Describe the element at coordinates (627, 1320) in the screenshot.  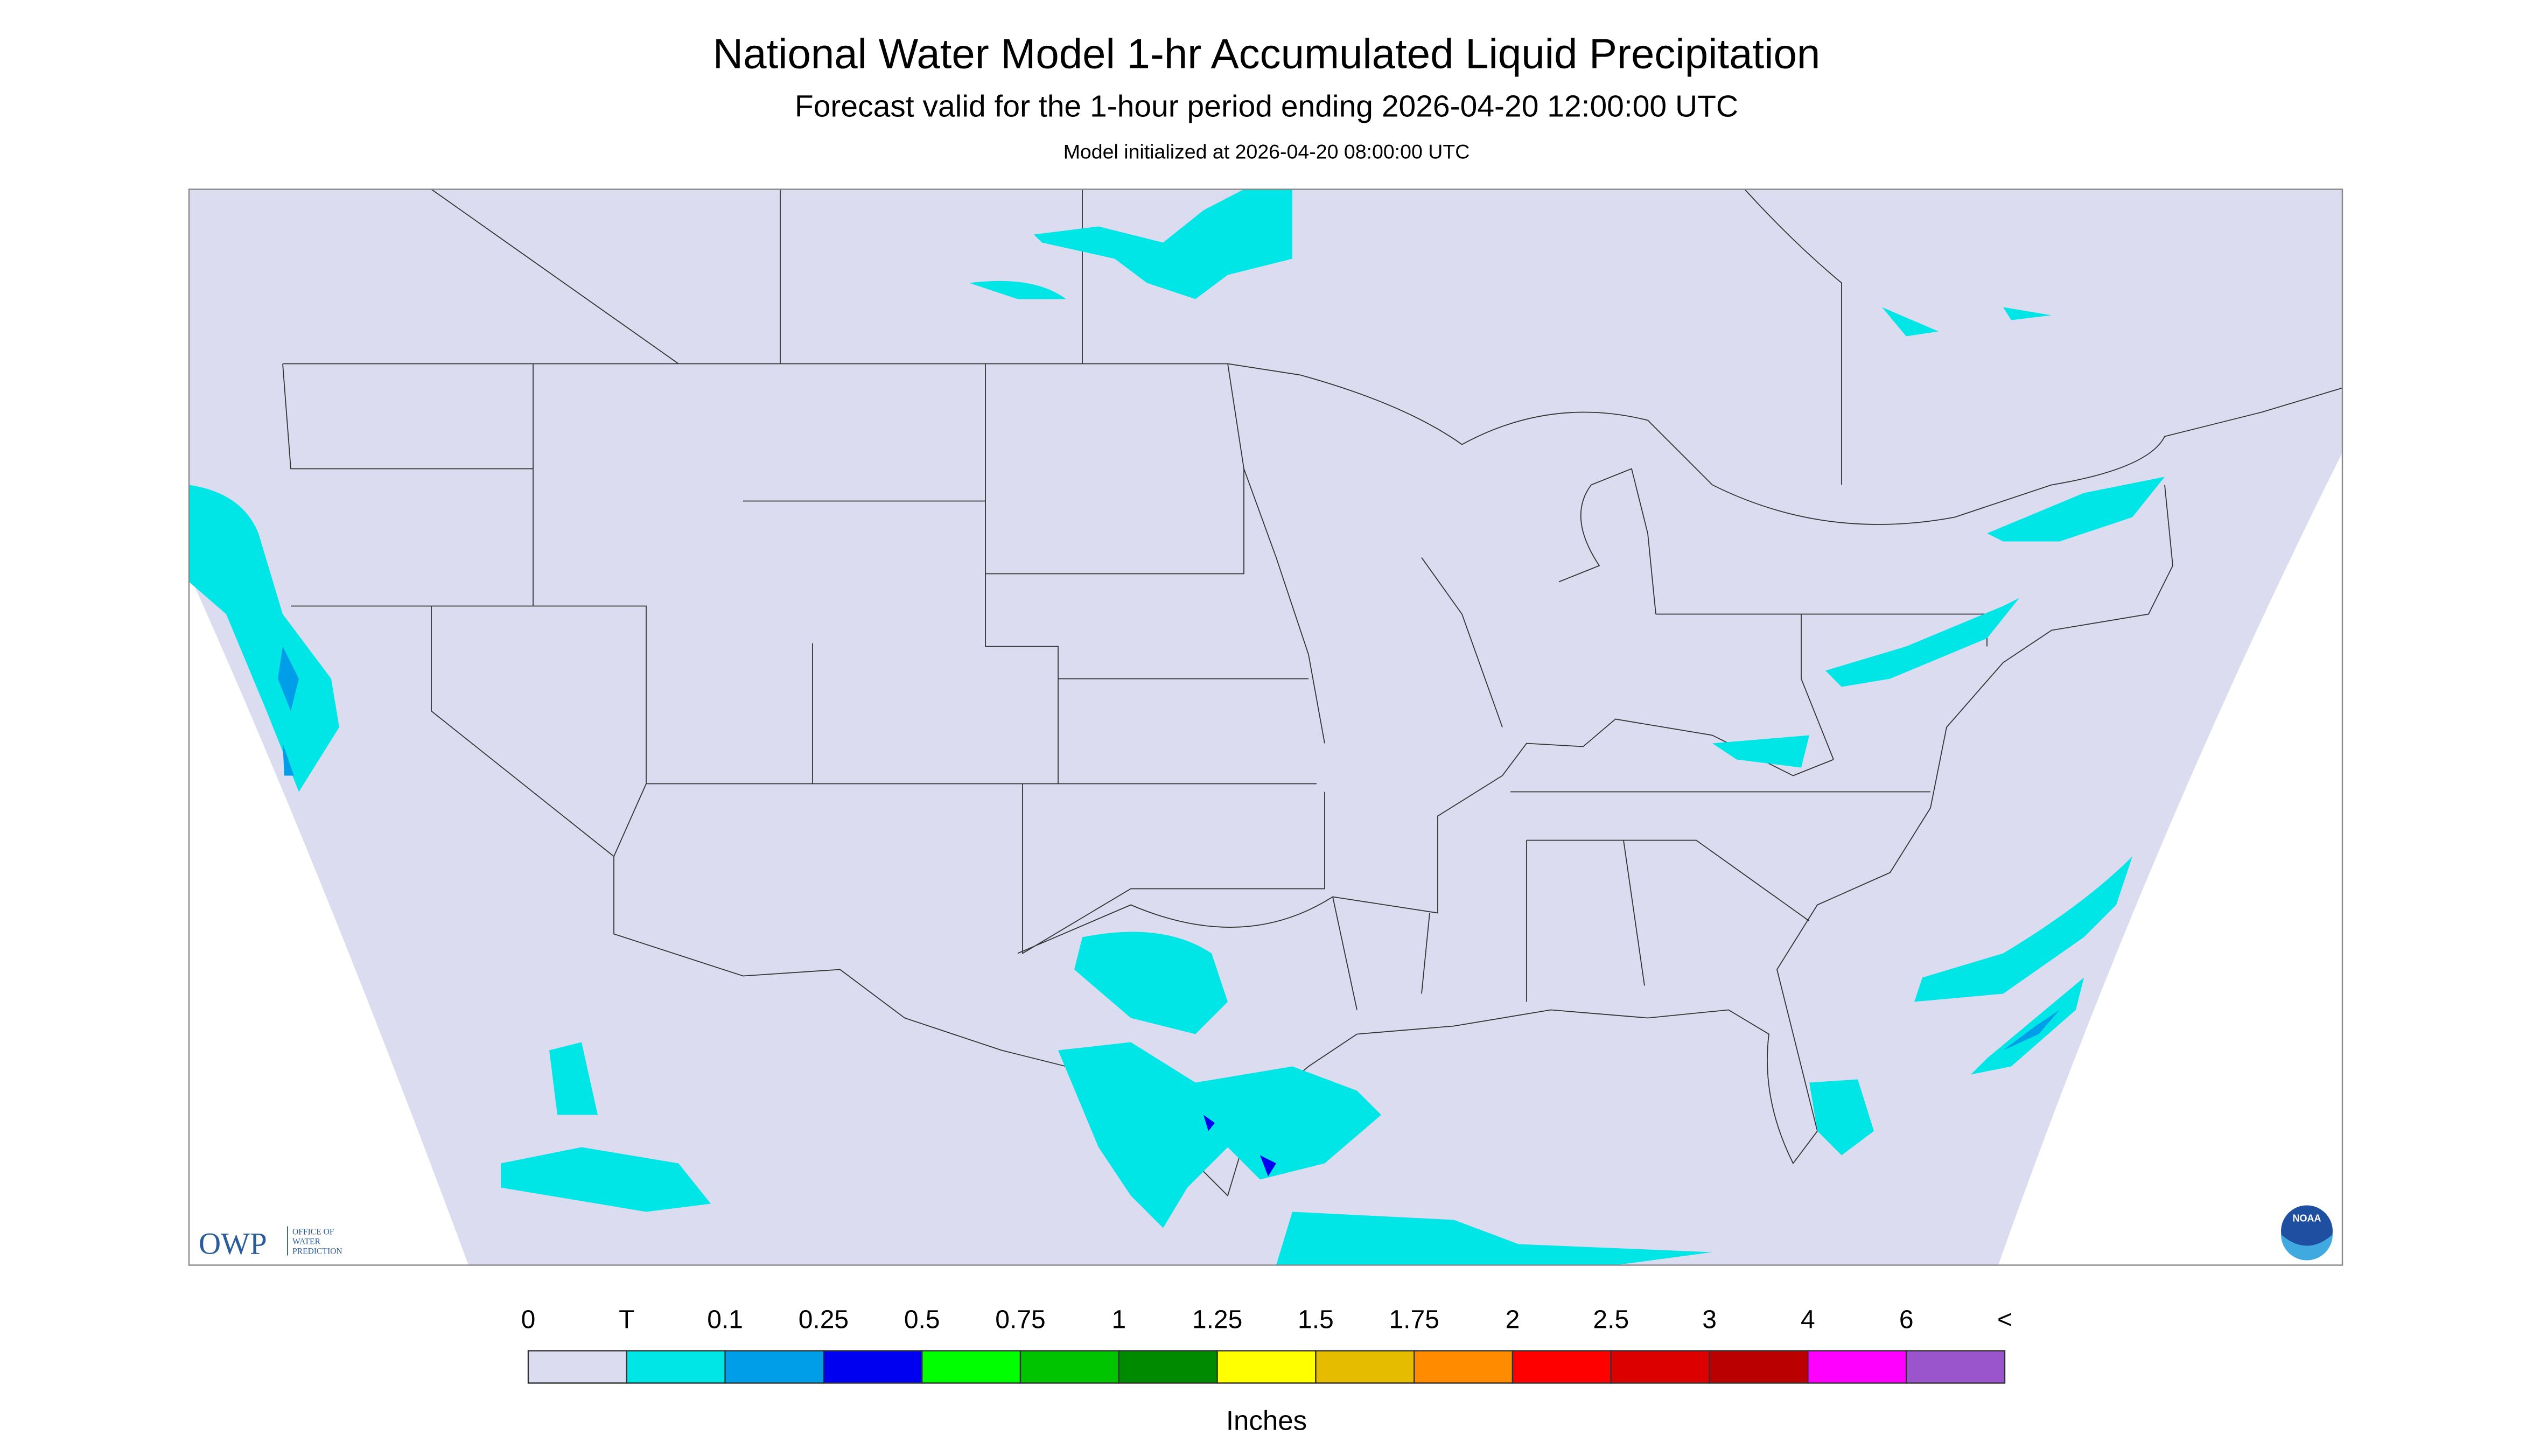
I see `legend-label: T` at that location.